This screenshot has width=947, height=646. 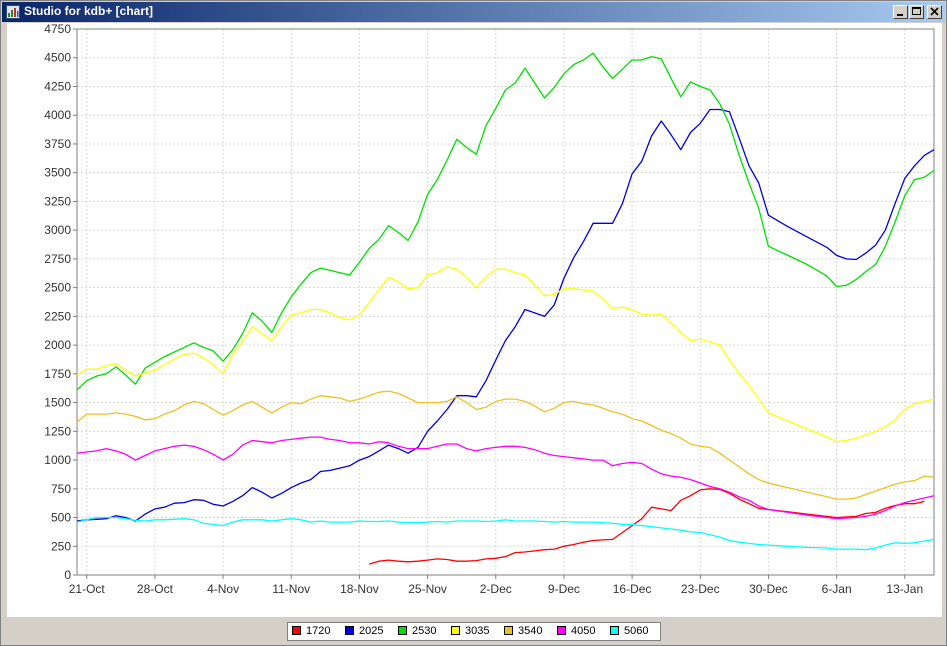 What do you see at coordinates (57, 316) in the screenshot?
I see `y-tick-label: 2250` at bounding box center [57, 316].